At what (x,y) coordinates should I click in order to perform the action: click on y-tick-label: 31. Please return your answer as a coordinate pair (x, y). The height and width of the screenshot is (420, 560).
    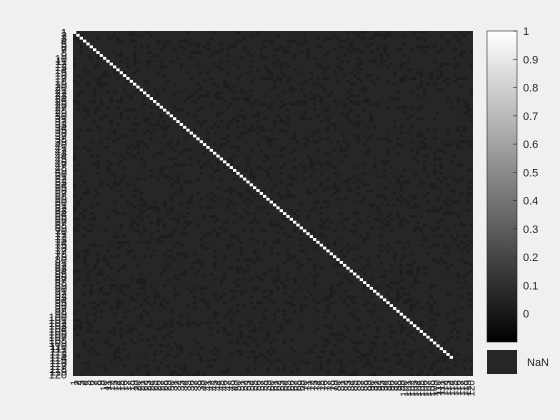
    Looking at the image, I should click on (61, 120).